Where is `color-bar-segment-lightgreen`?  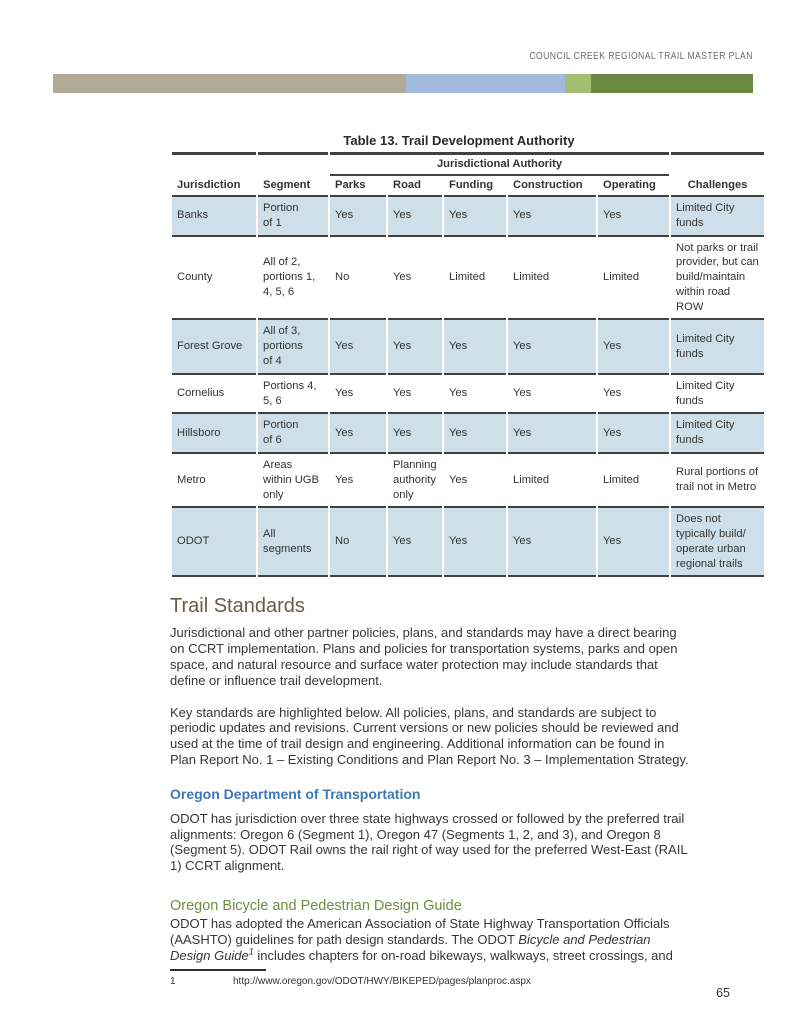
color-bar-segment-lightgreen is located at coordinates (577, 83).